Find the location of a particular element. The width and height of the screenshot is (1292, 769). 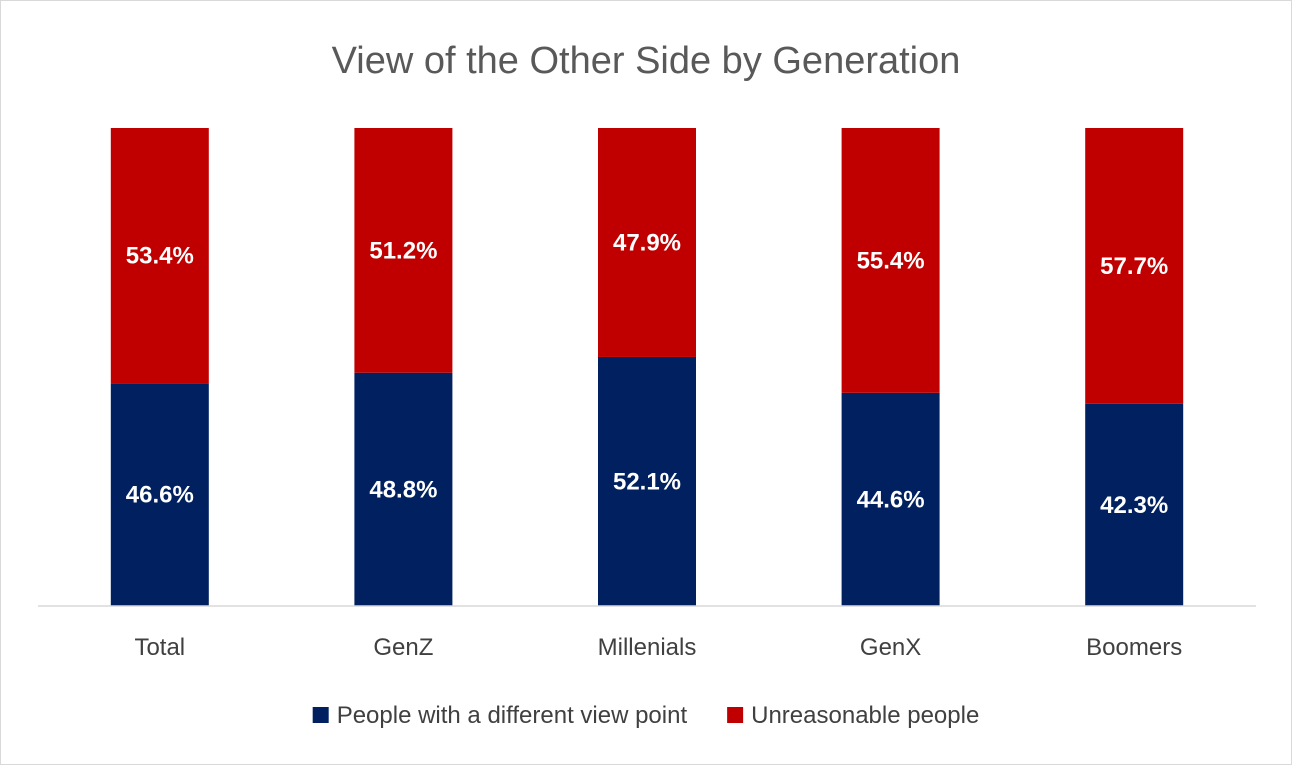

data-label-genx-series-2: 55.4% is located at coordinates (891, 260).